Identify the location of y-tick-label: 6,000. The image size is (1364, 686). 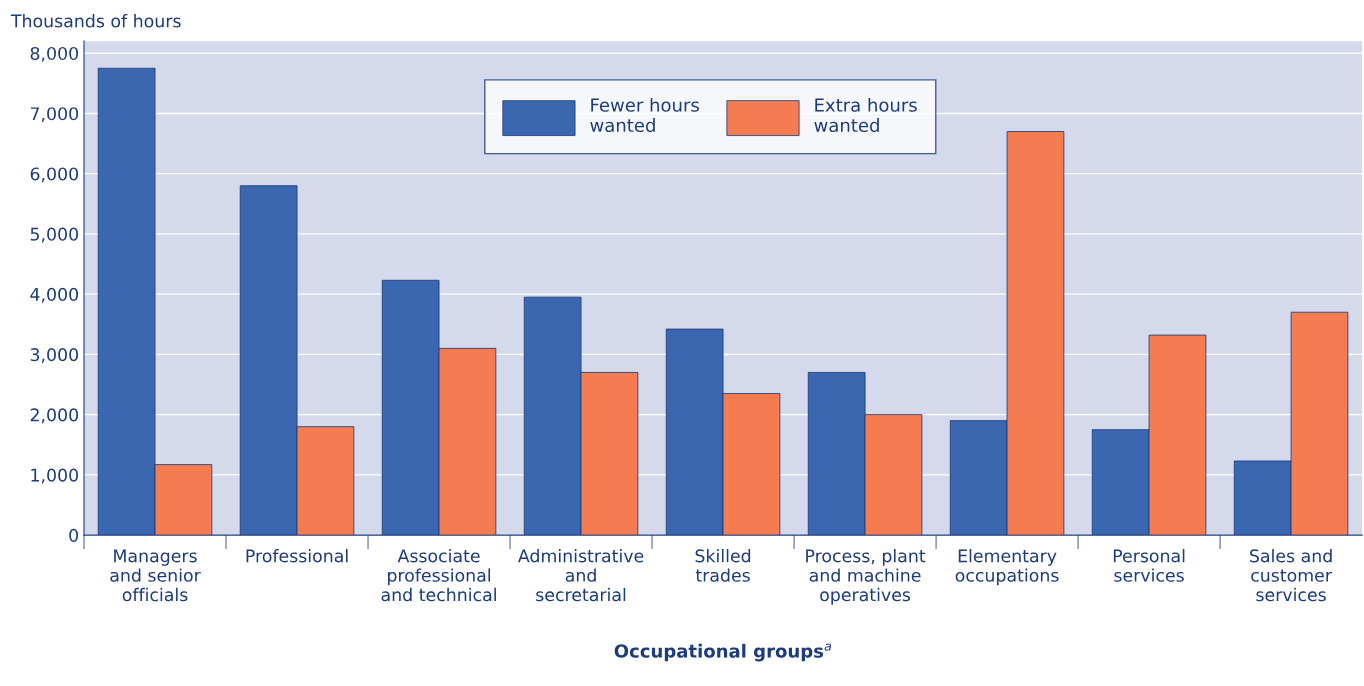
(54, 175).